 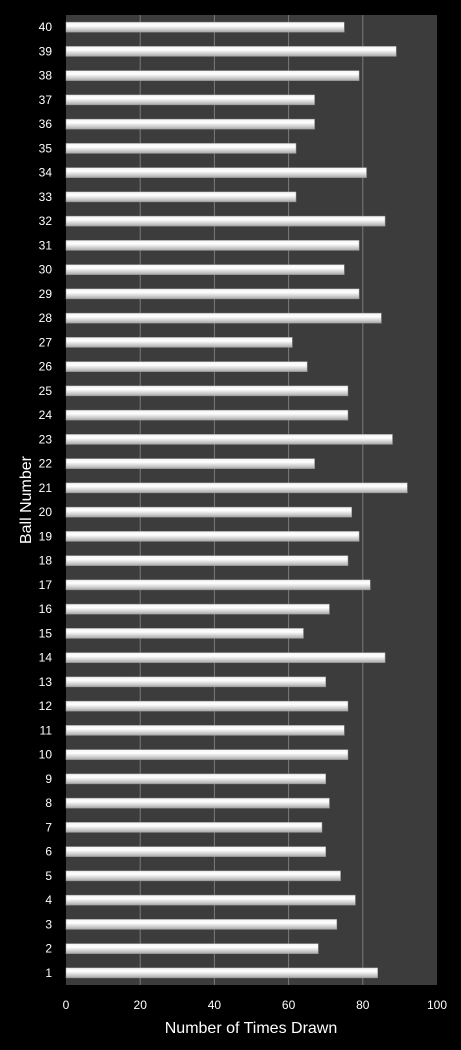 I want to click on y-axis-title: Ball Number, so click(x=26, y=499).